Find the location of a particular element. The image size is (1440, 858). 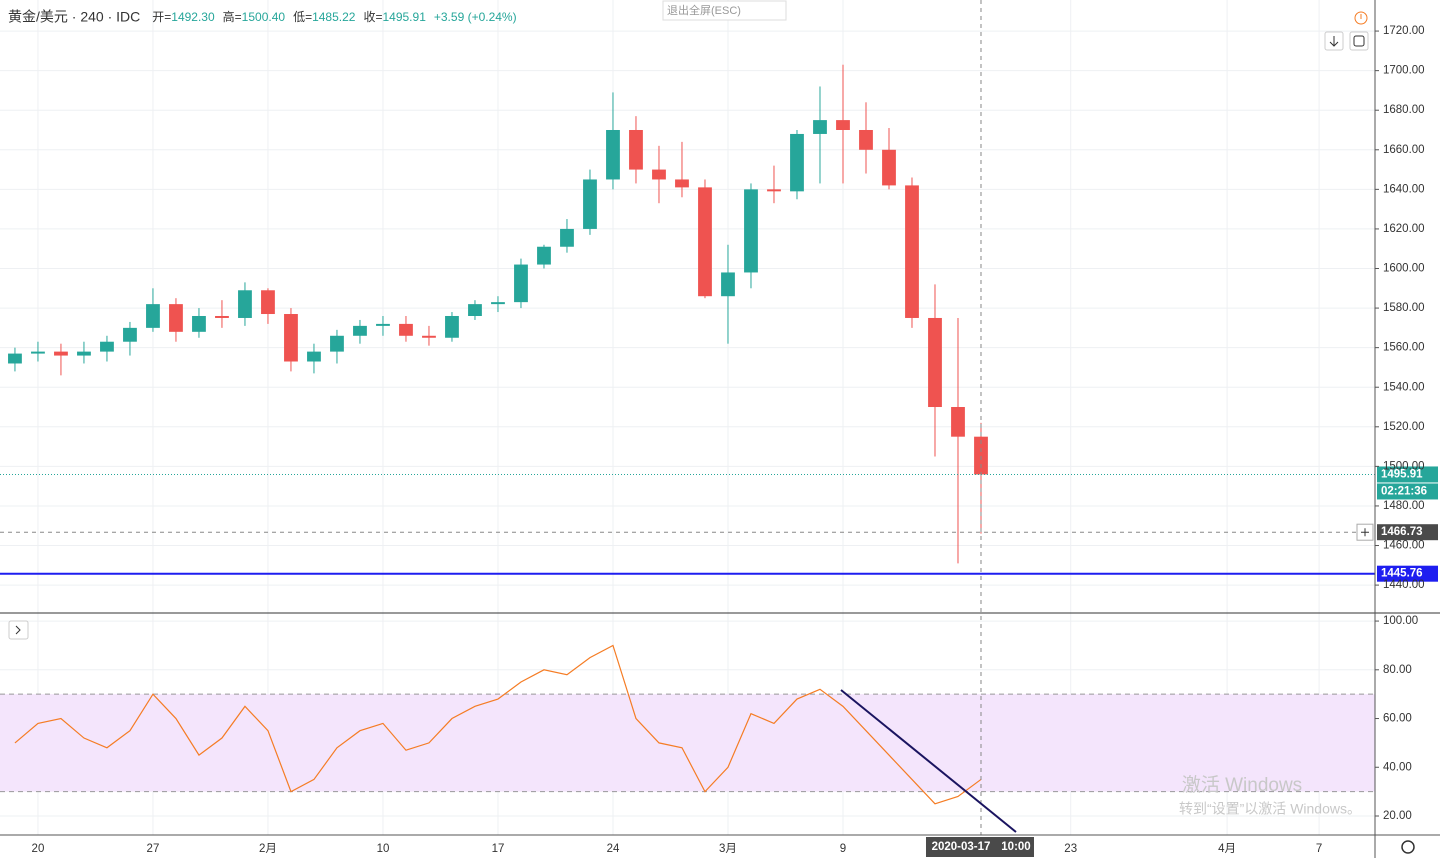

crosshair-date-badge is located at coordinates (979, 847).